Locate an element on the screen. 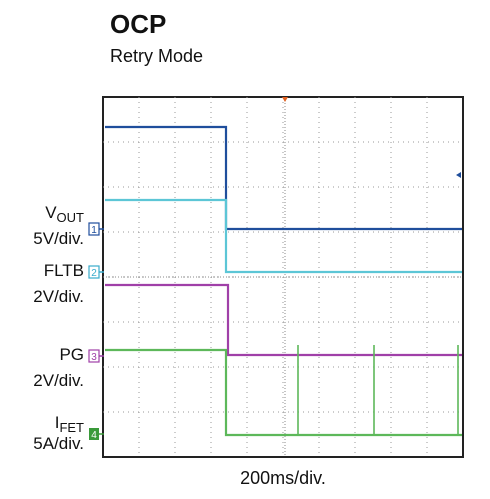  title: OCP is located at coordinates (138, 24).